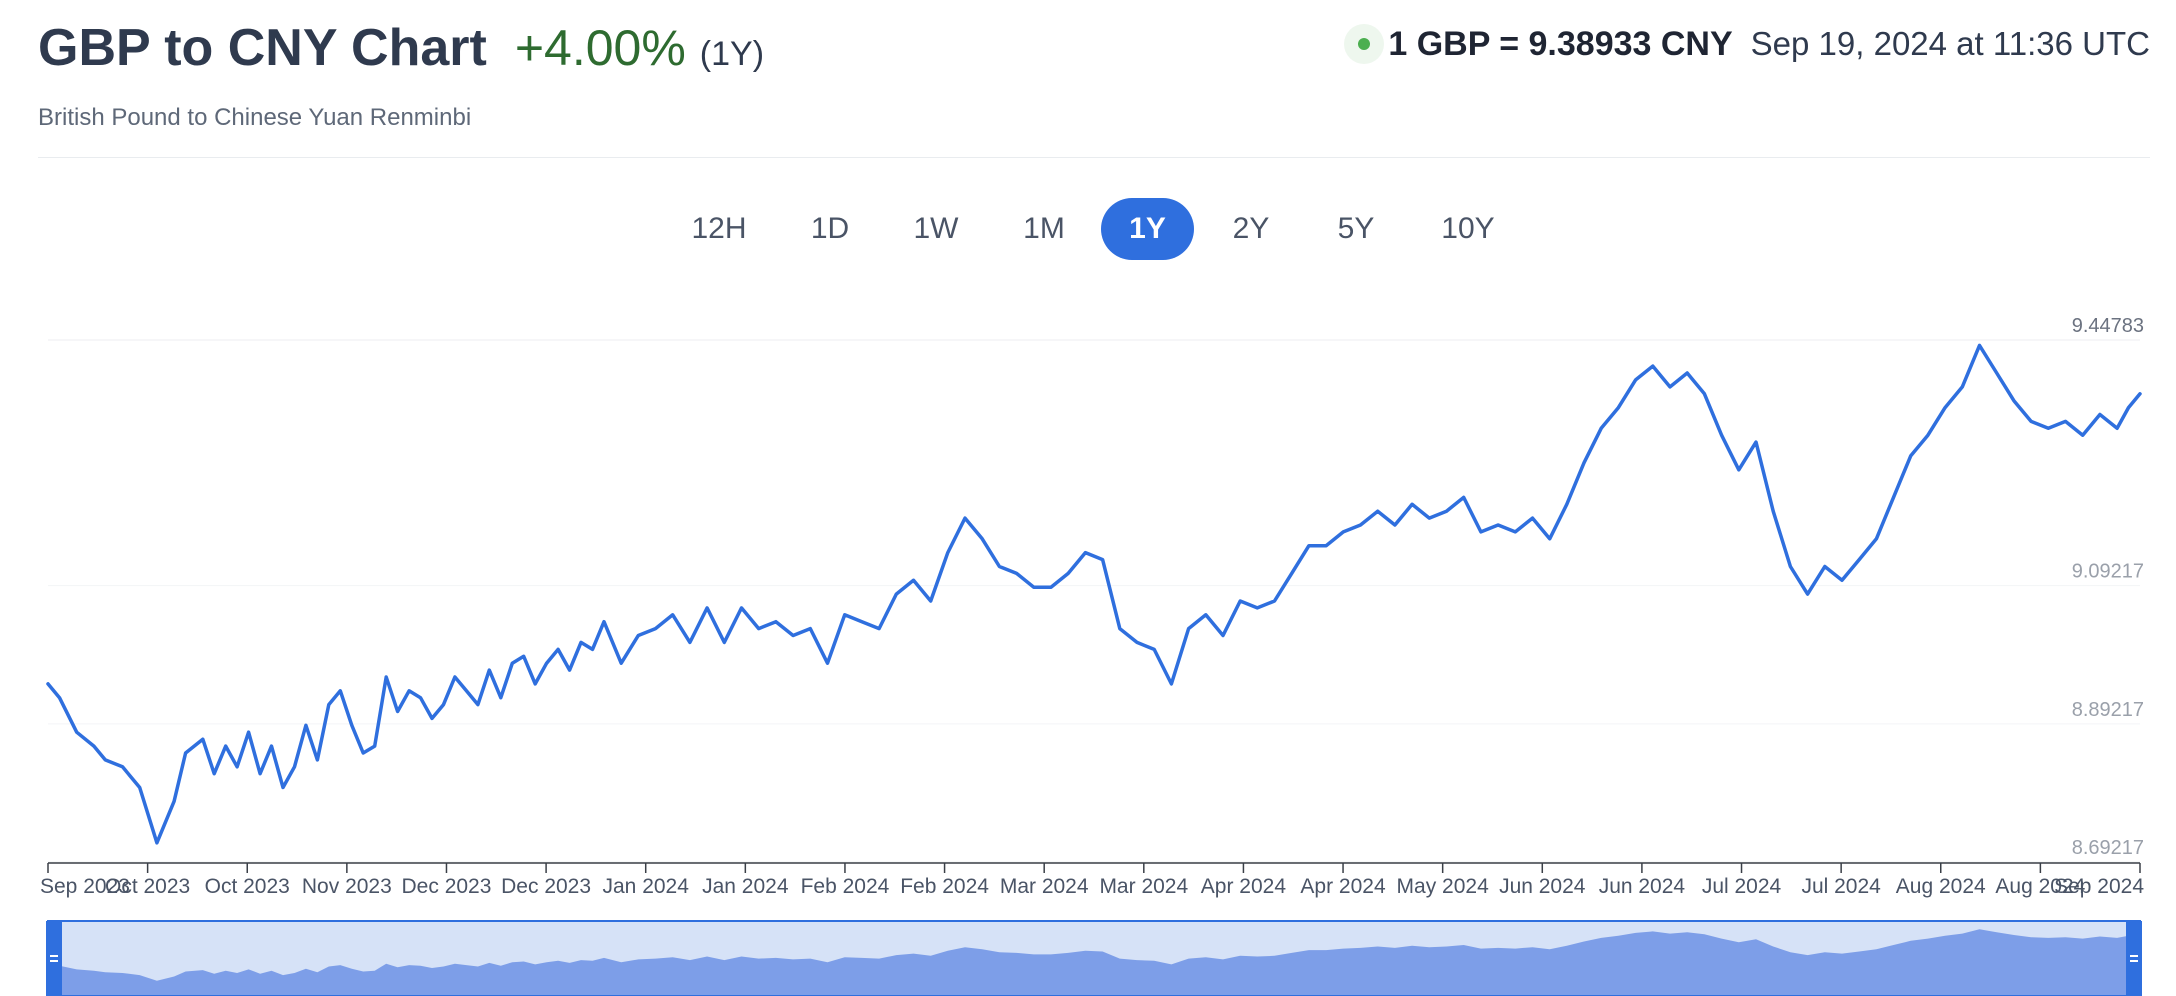  I want to click on tab-5y: 5Y, so click(1356, 228).